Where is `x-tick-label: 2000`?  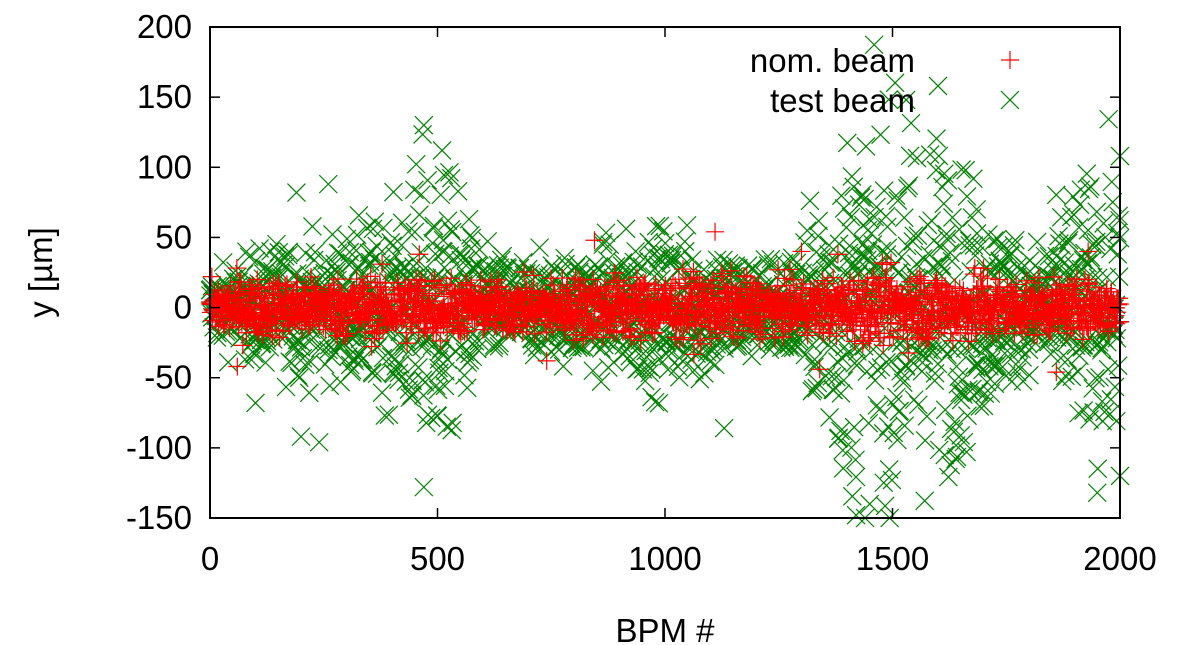 x-tick-label: 2000 is located at coordinates (1119, 558).